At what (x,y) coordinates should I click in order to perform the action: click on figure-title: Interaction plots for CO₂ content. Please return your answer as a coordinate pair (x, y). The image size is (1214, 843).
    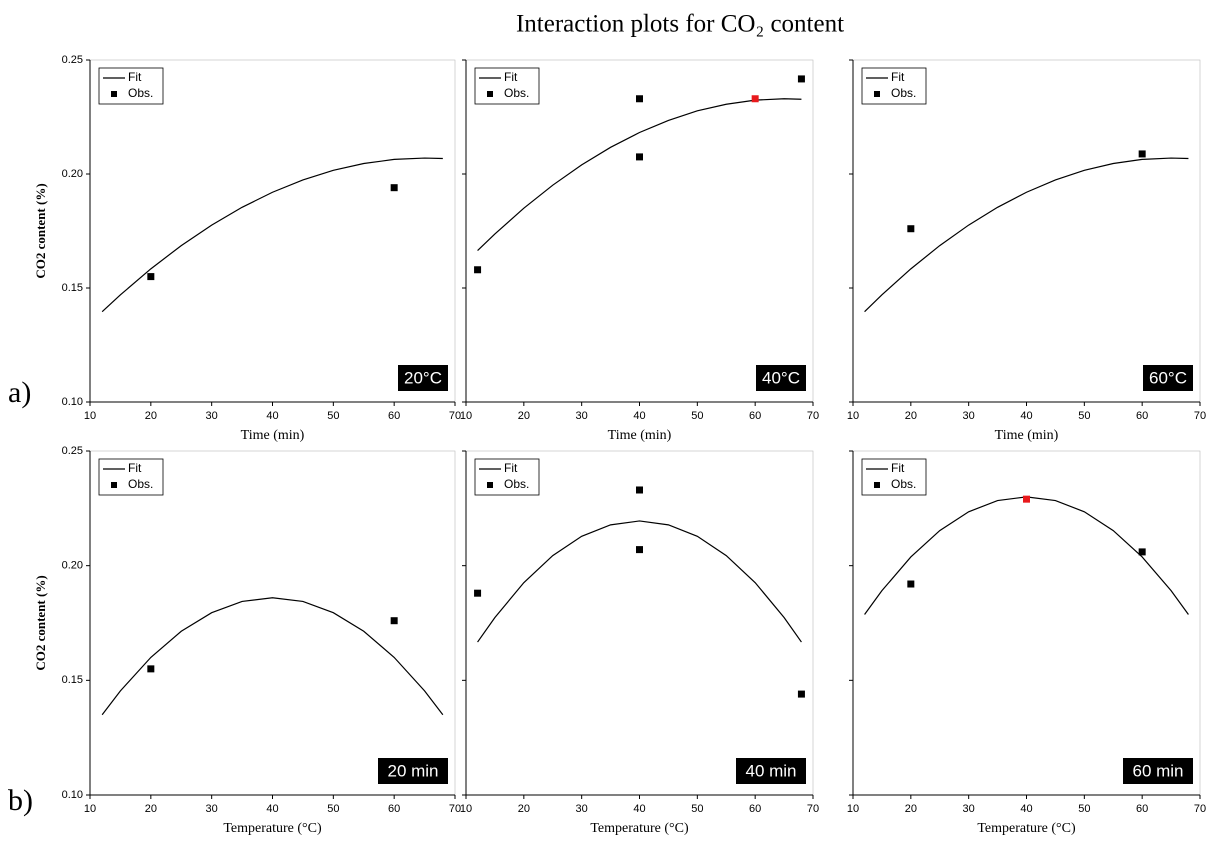
    Looking at the image, I should click on (680, 24).